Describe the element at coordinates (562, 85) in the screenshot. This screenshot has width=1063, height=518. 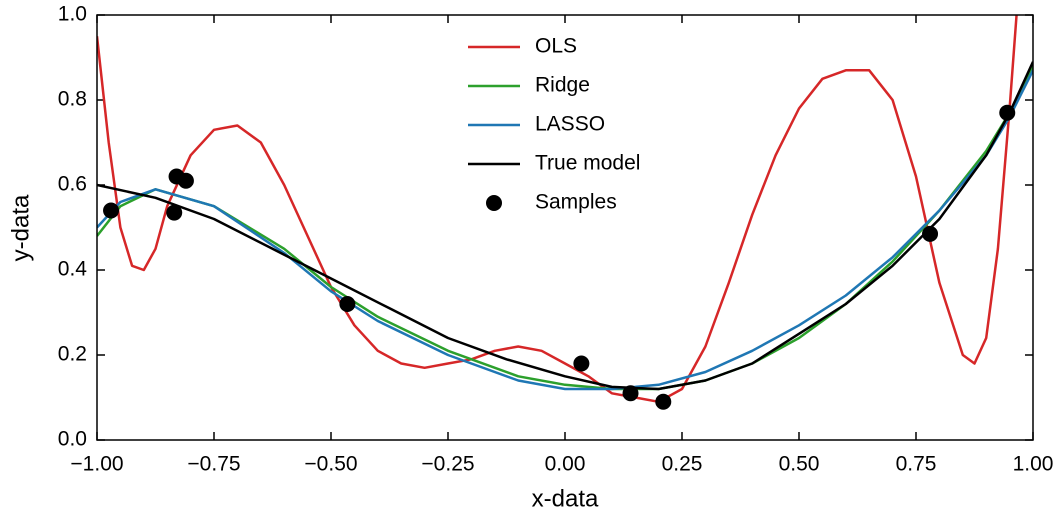
I see `legend-label: Ridge` at that location.